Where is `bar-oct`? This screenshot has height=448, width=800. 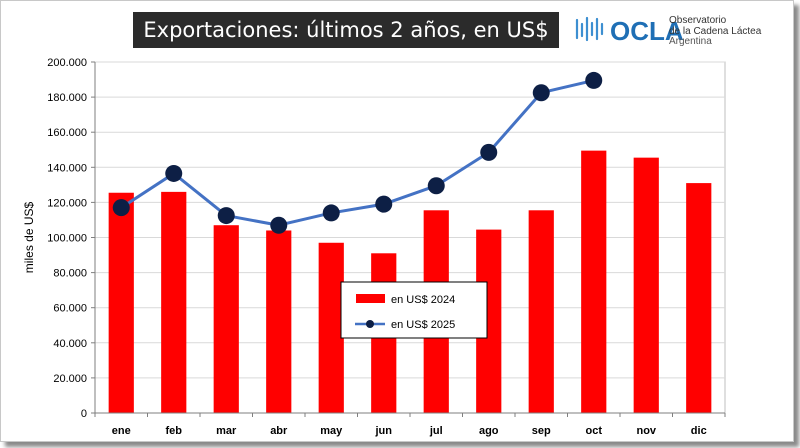
bar-oct is located at coordinates (594, 281).